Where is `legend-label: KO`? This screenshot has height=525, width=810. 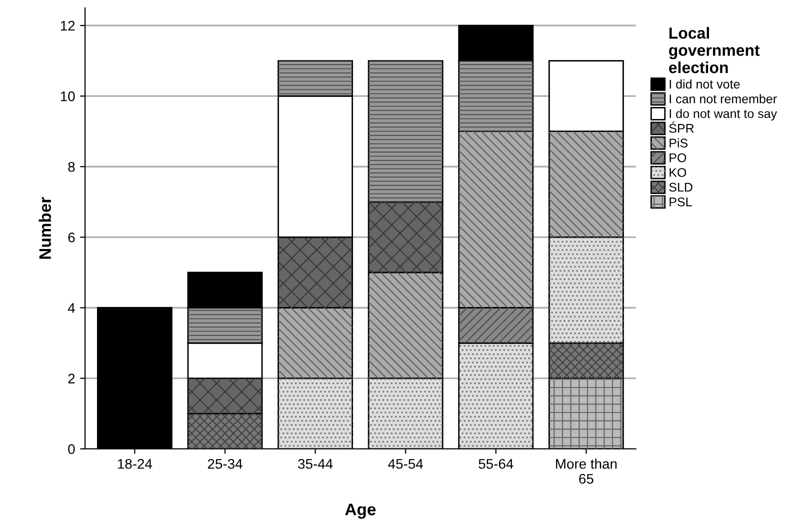
legend-label: KO is located at coordinates (678, 172).